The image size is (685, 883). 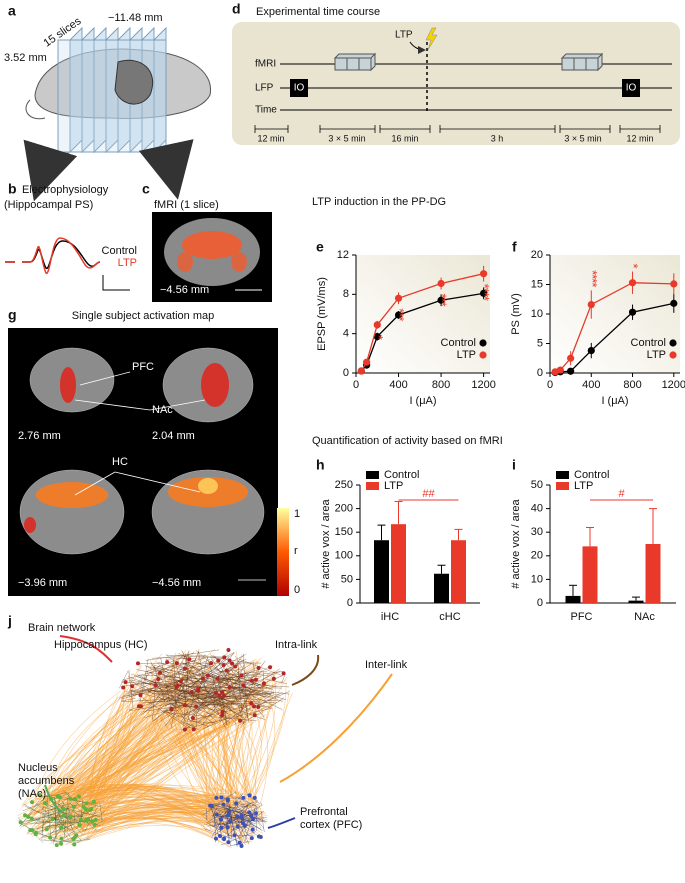 What do you see at coordinates (379, 202) in the screenshot?
I see `label: LTP induction in the PP-DG` at bounding box center [379, 202].